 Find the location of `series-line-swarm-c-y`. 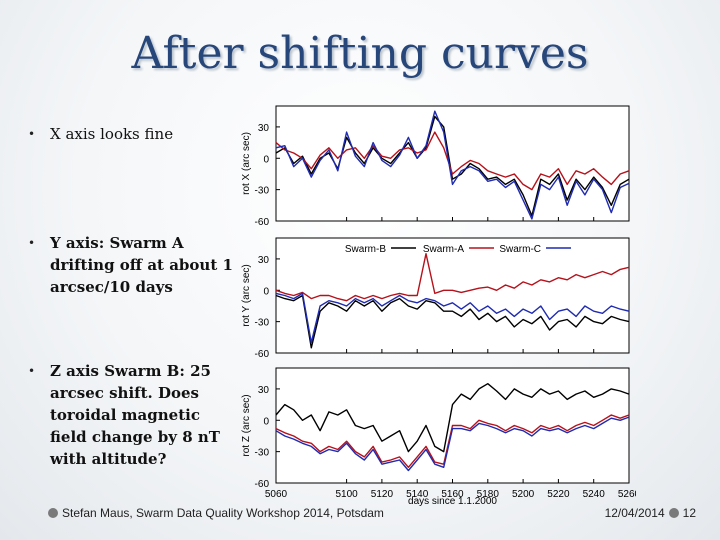

series-line-swarm-c-y is located at coordinates (452, 318).